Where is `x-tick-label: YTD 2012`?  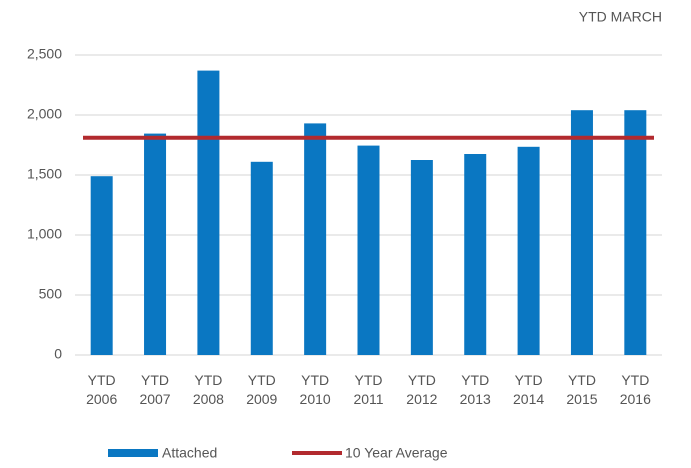 x-tick-label: YTD 2012 is located at coordinates (421, 389).